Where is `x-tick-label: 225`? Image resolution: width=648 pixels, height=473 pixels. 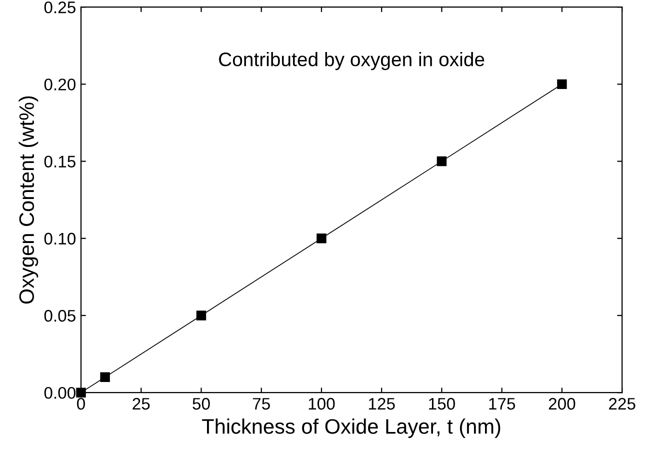
x-tick-label: 225 is located at coordinates (622, 404).